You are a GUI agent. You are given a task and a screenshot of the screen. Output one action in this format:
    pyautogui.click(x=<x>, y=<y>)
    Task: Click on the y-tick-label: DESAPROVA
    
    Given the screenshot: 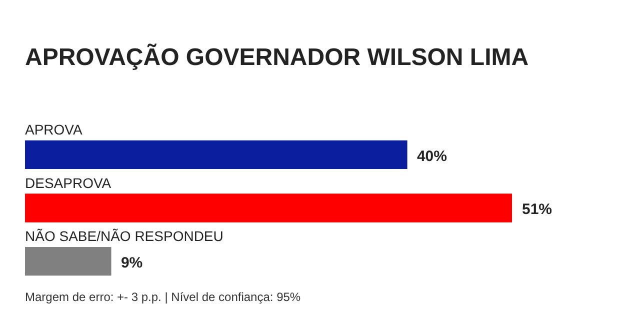 What is the action you would take?
    pyautogui.click(x=68, y=182)
    